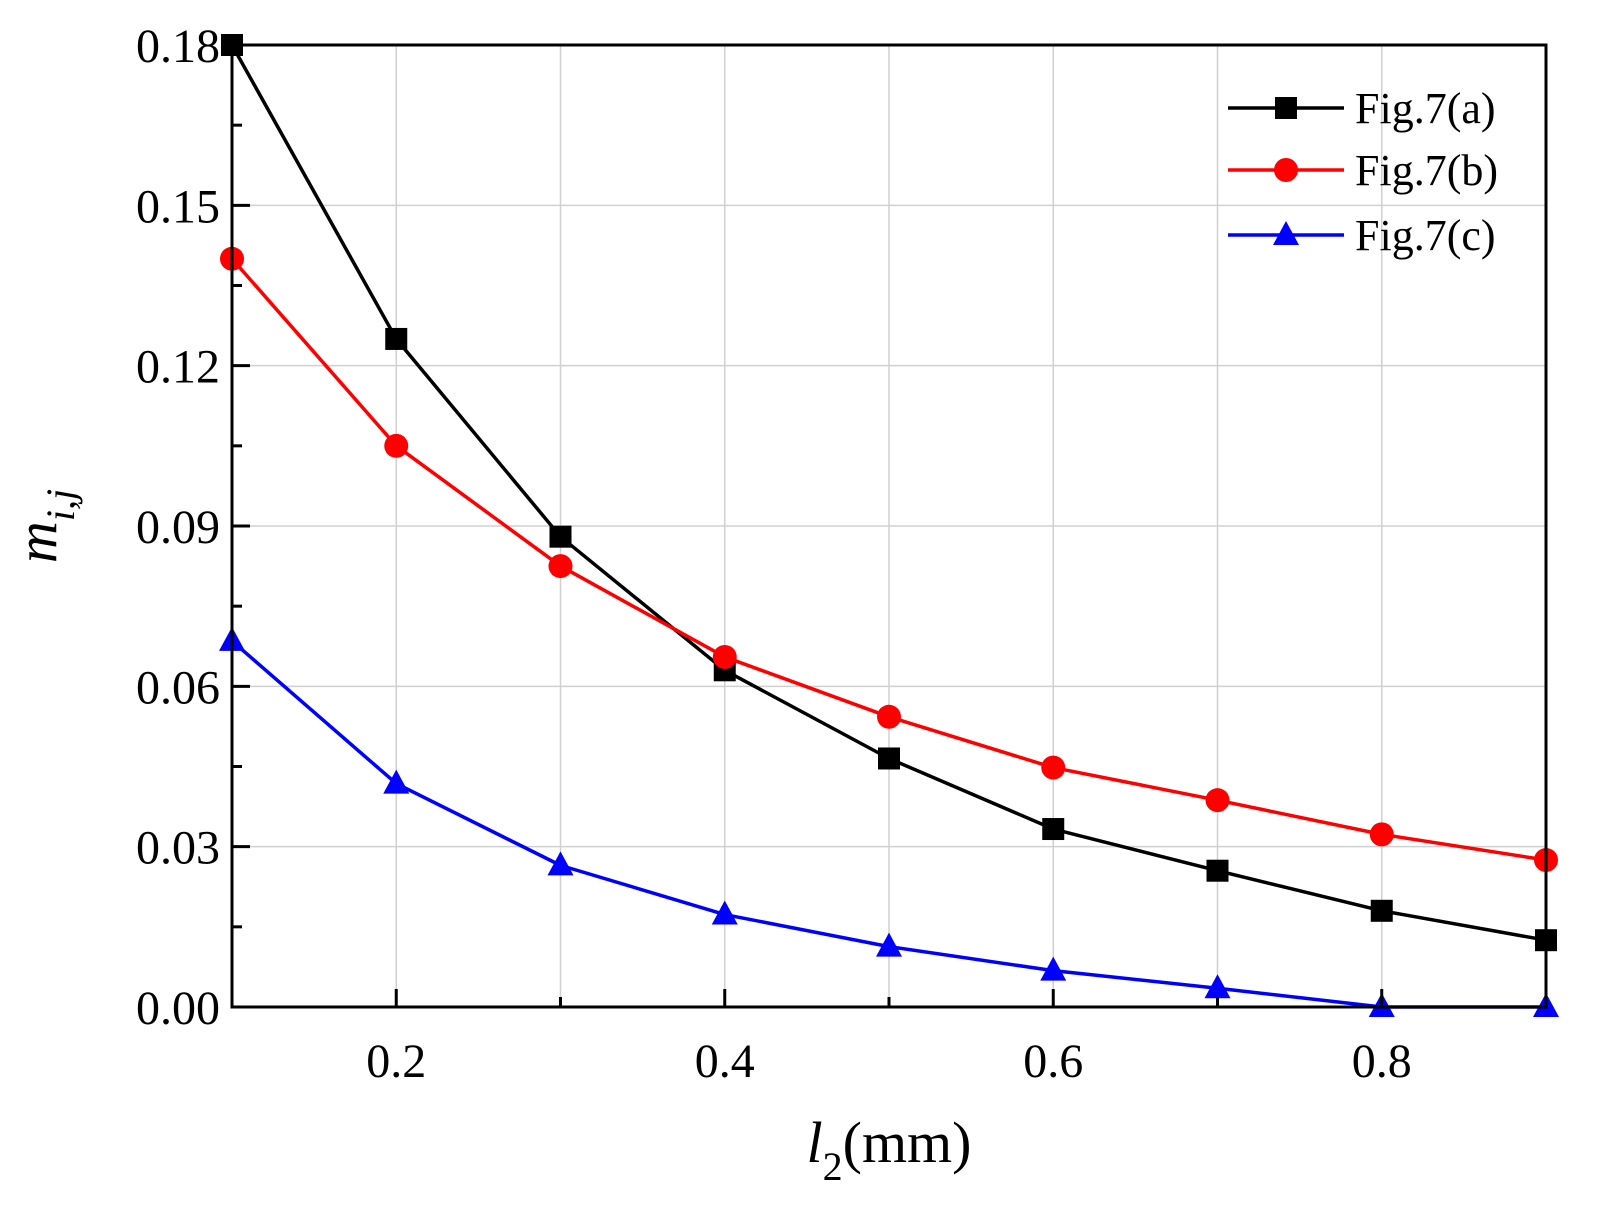 The width and height of the screenshot is (1601, 1230). Describe the element at coordinates (178, 527) in the screenshot. I see `y-tick-label: 0.09` at that location.